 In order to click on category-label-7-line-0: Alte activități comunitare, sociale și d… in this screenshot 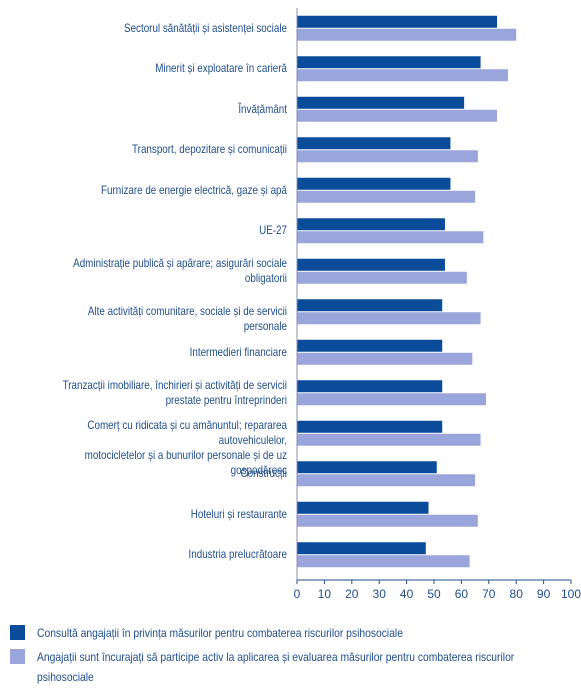, I will do `click(187, 319)`.